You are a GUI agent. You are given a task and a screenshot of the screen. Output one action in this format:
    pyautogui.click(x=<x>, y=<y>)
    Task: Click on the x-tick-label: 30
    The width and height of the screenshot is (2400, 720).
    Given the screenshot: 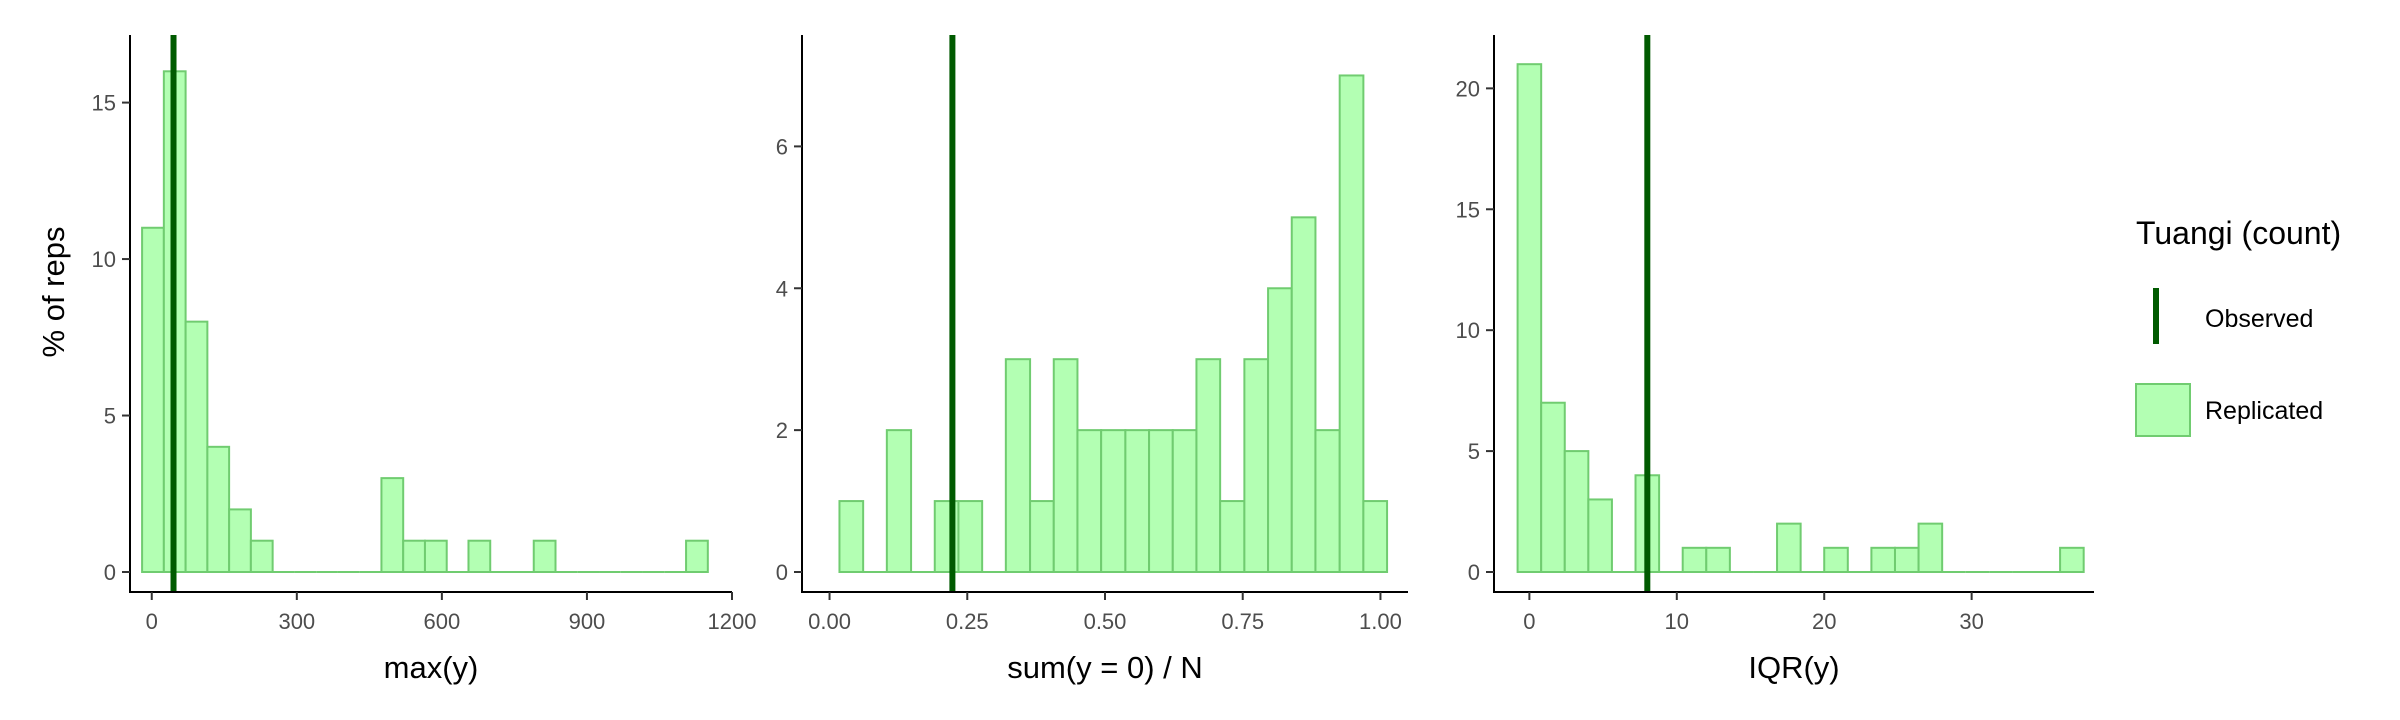 What is the action you would take?
    pyautogui.click(x=1971, y=621)
    